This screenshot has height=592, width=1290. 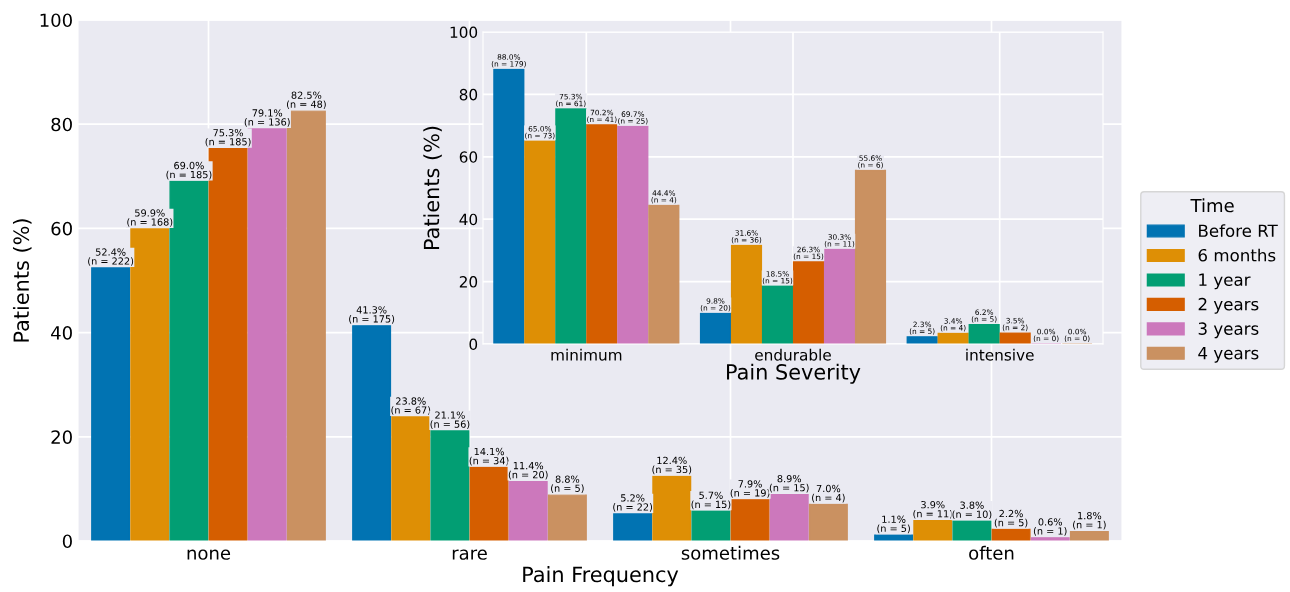 I want to click on data-label: 79.1% (n = 136), so click(x=267, y=118).